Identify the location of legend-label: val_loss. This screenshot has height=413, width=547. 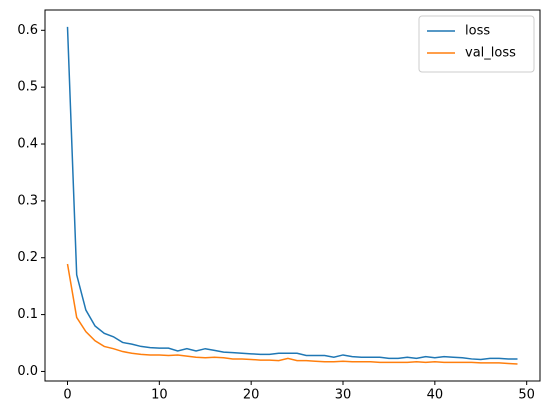
(490, 53).